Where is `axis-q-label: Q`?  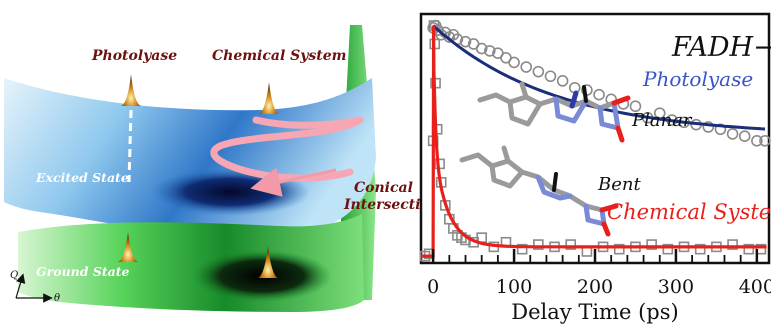 axis-q-label: Q is located at coordinates (14, 275).